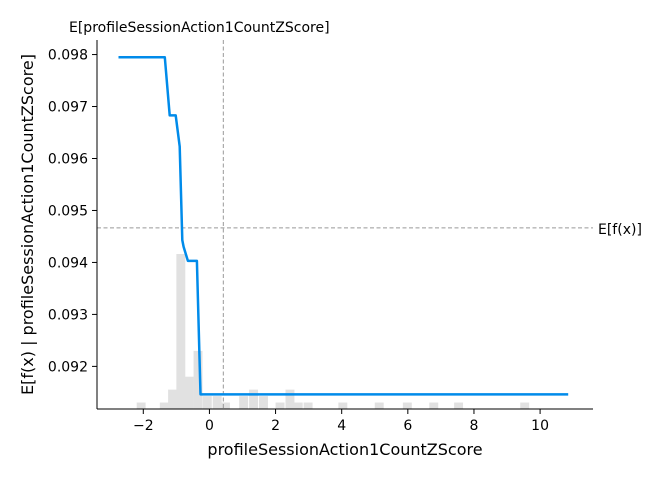 This screenshot has height=477, width=665. What do you see at coordinates (68, 56) in the screenshot?
I see `y-tick-label: 0.098` at bounding box center [68, 56].